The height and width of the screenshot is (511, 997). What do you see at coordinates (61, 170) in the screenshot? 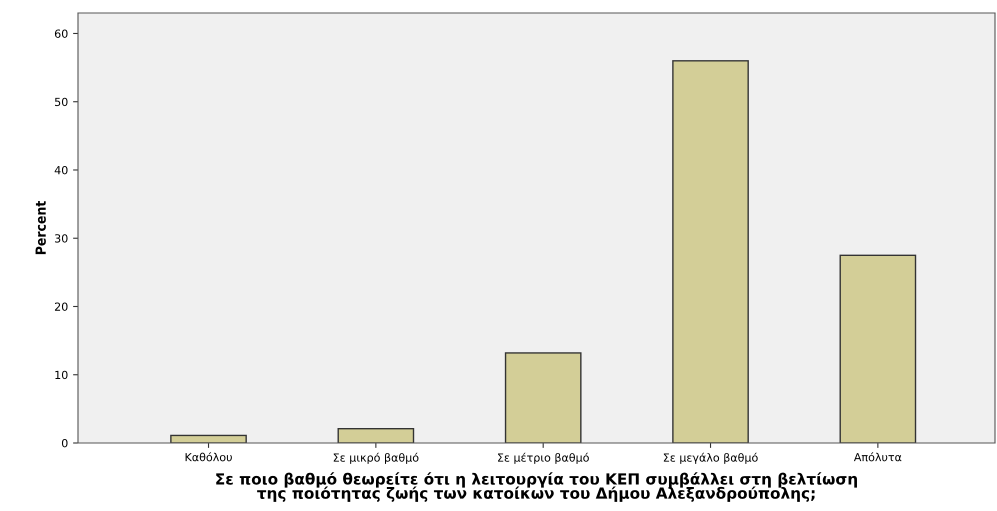
I see `y-tick-label: 40` at bounding box center [61, 170].